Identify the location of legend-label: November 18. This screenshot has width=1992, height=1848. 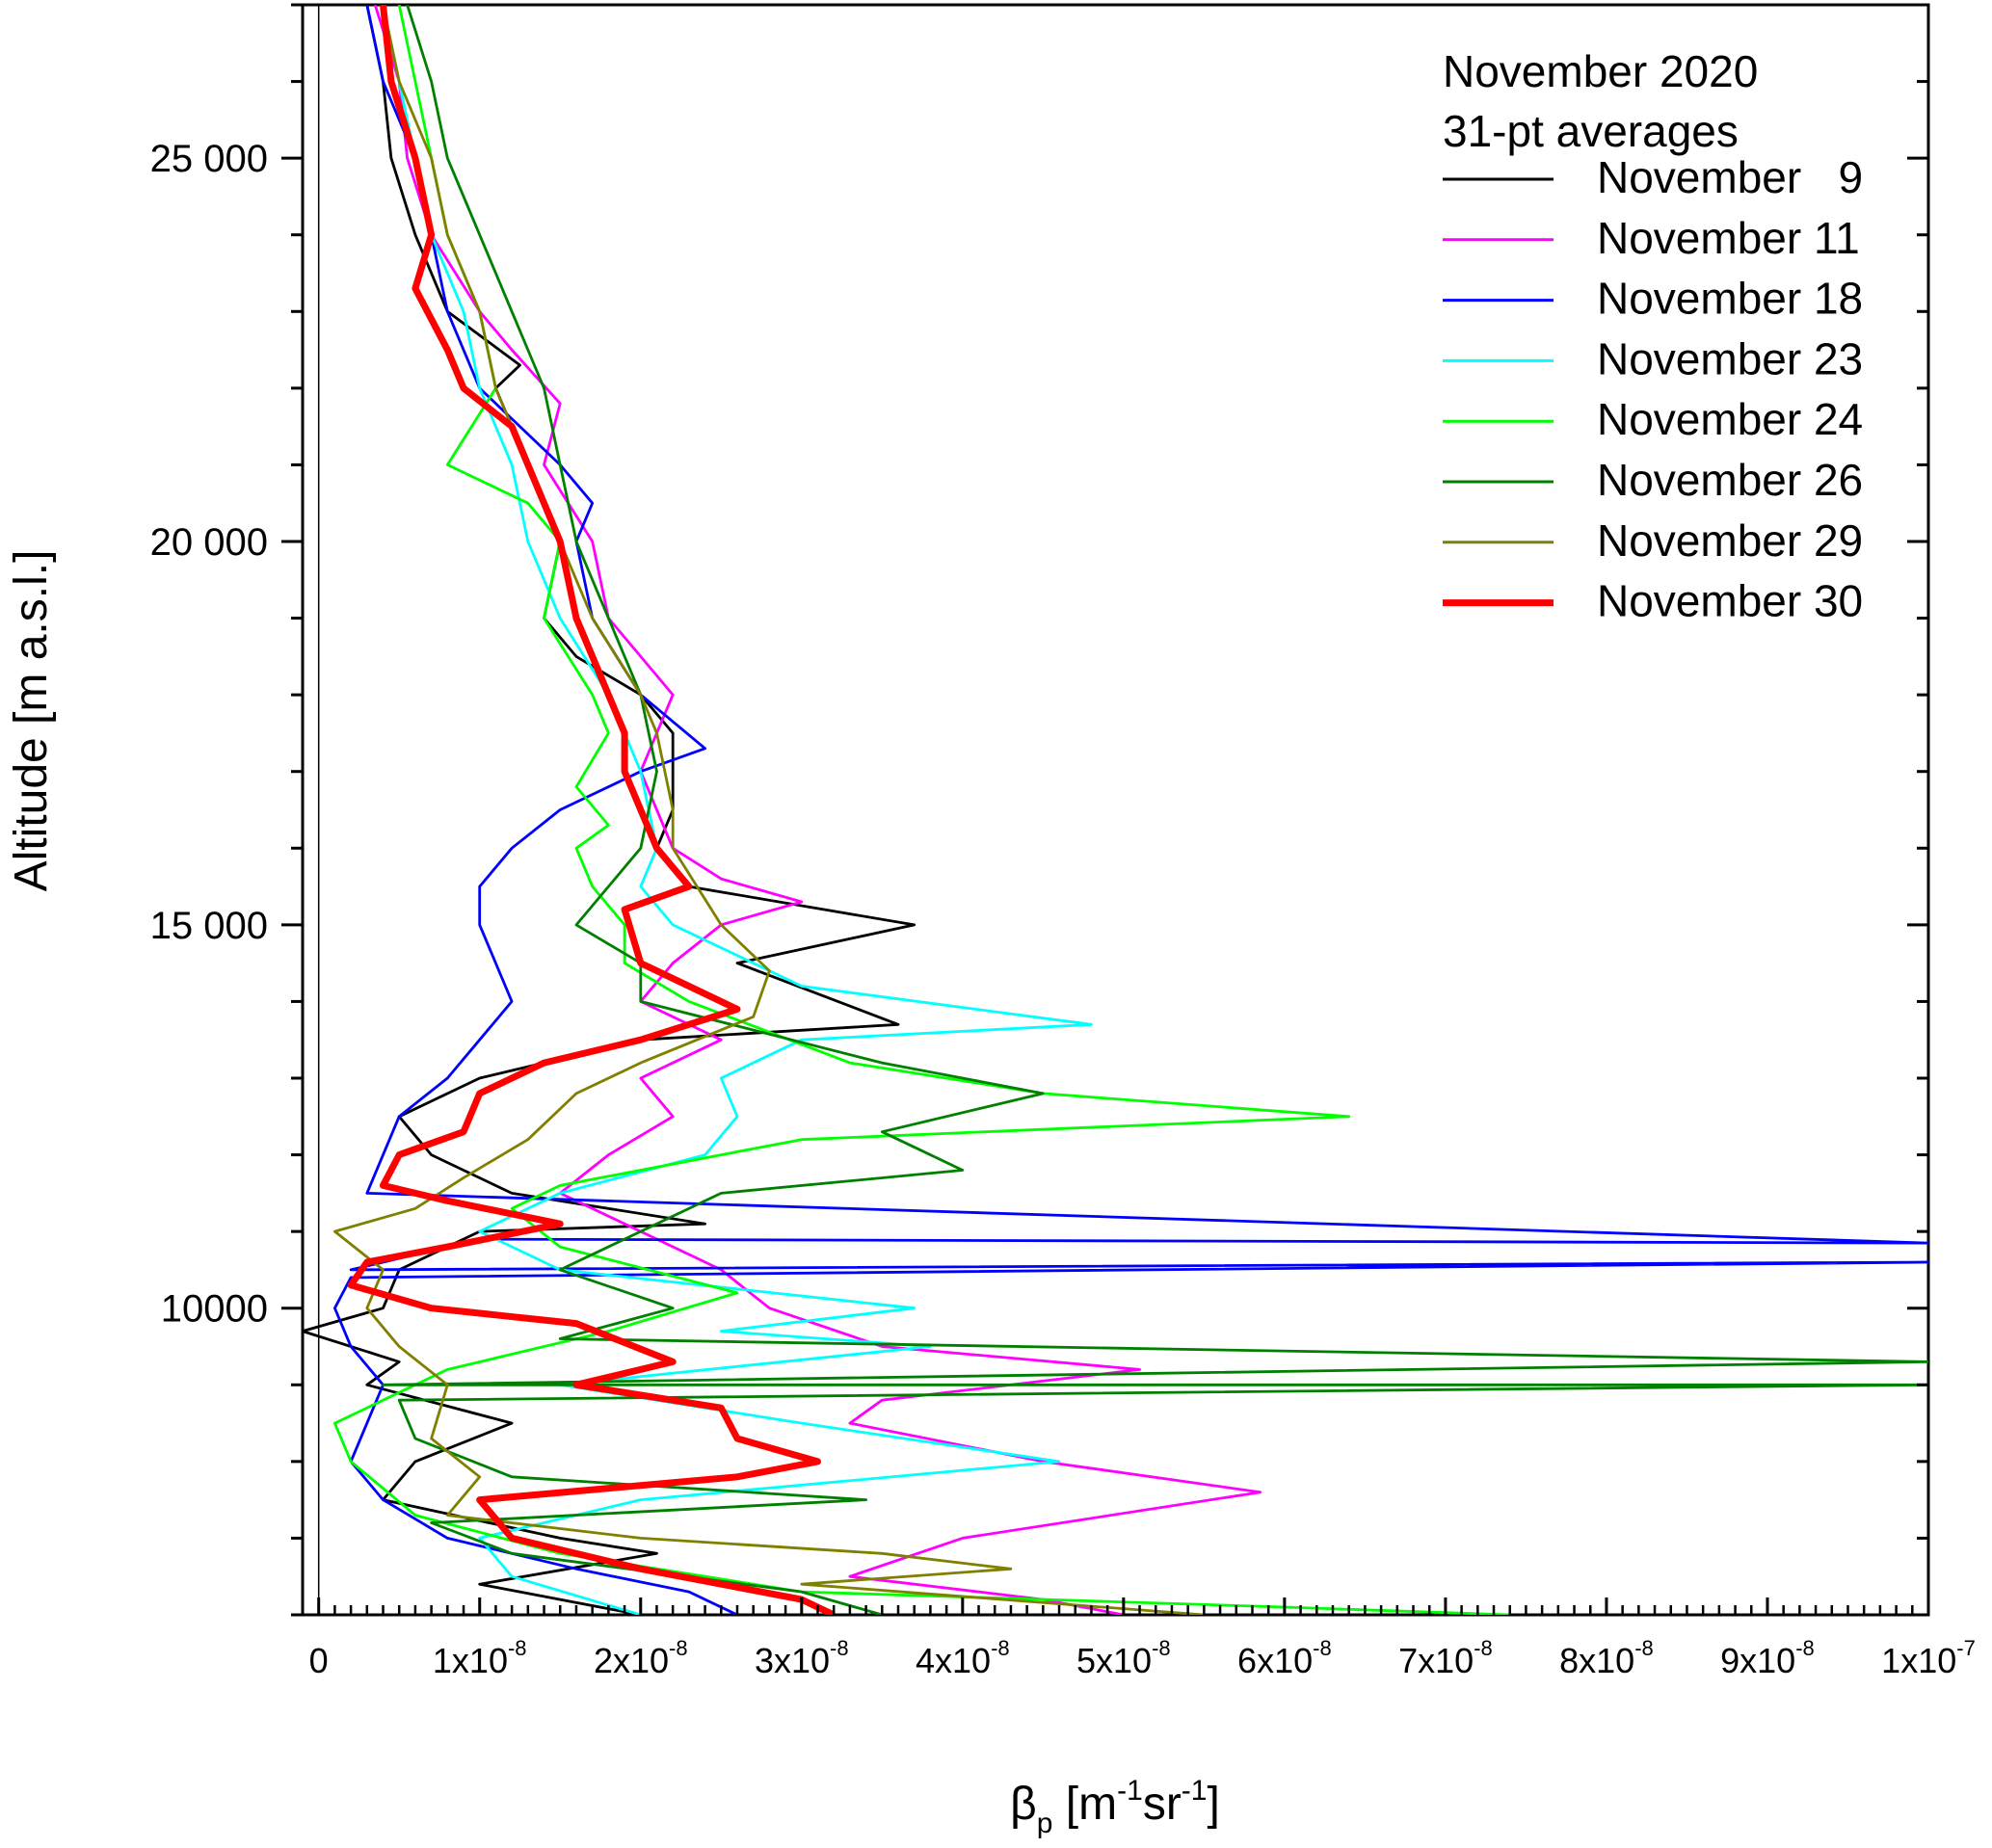
(1730, 299).